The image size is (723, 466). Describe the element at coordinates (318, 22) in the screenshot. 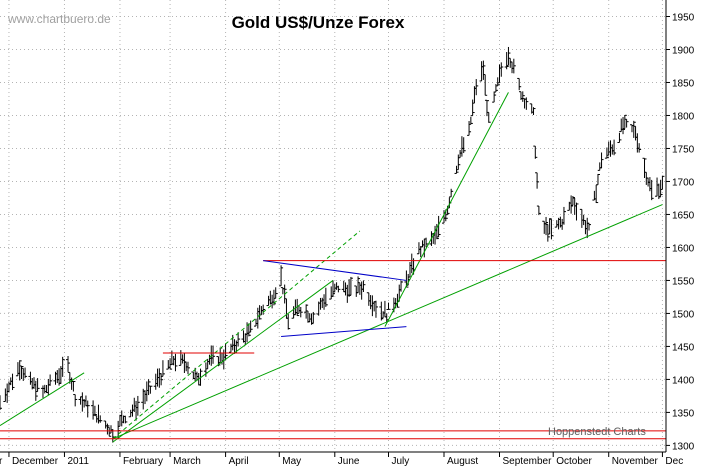

I see `chart-title: Gold US$/Unze Forex` at that location.